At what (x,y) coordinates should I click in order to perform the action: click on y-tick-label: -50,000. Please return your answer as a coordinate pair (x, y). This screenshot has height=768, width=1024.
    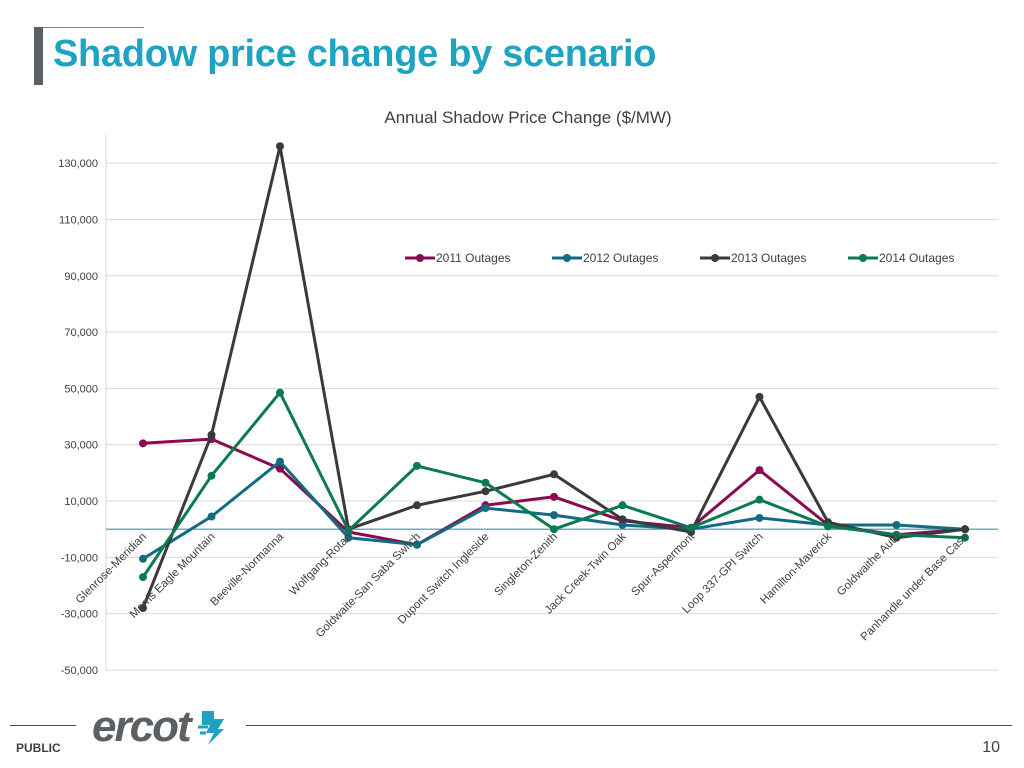
    Looking at the image, I should click on (79, 671).